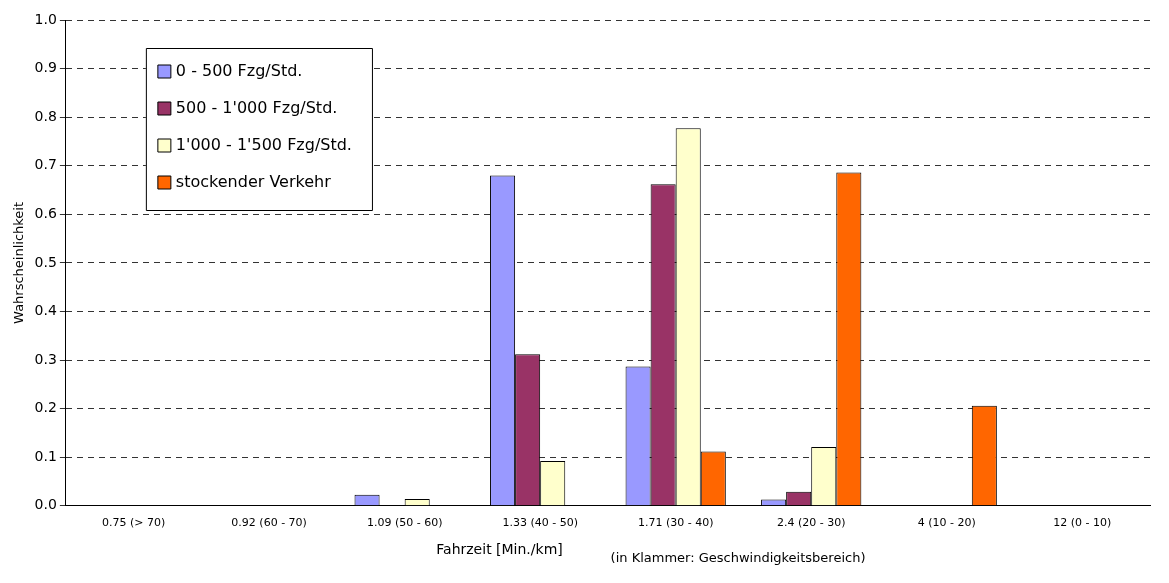 This screenshot has height=583, width=1169. I want to click on y-tick-label: 0.3, so click(45, 358).